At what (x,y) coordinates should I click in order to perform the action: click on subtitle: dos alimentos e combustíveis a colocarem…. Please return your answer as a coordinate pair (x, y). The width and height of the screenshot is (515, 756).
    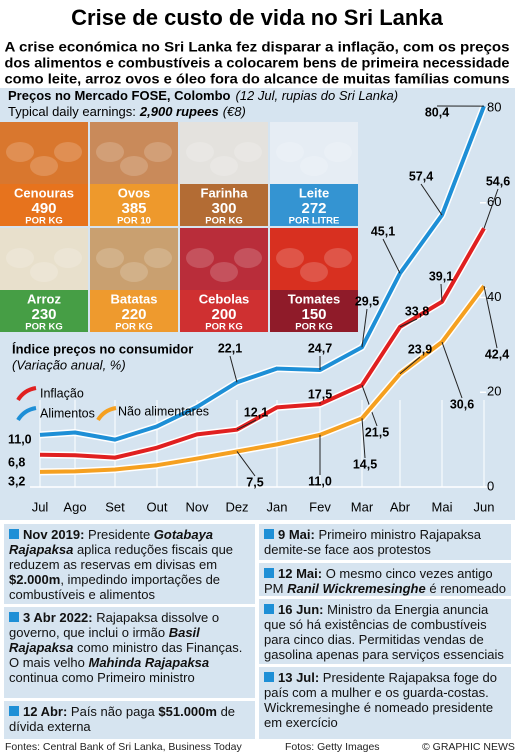
    Looking at the image, I should click on (258, 63).